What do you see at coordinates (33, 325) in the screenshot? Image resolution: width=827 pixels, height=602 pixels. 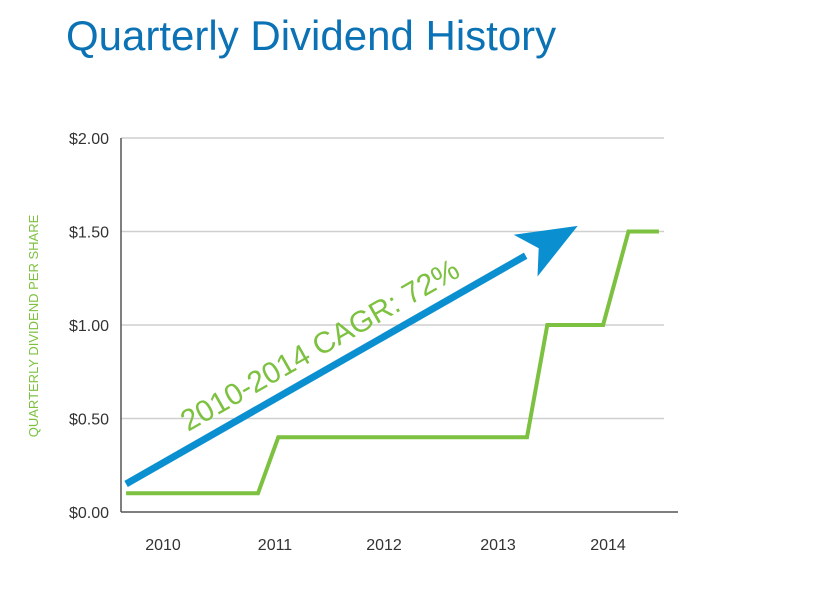 I see `y-axis-label: QUARTERLY DIVIDEND PER SHARE` at bounding box center [33, 325].